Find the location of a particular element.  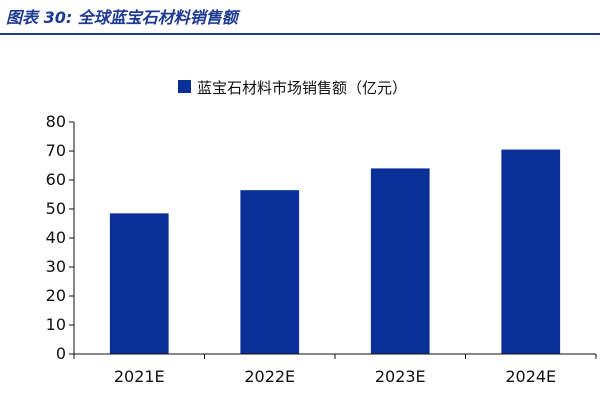

x-tick-label: 2022E is located at coordinates (269, 376).